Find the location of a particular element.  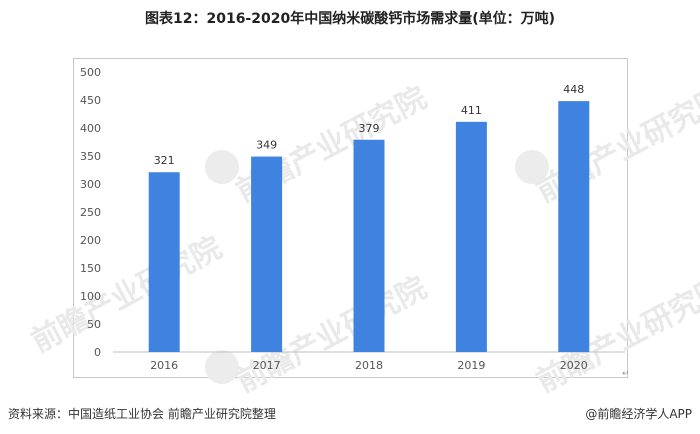

y-tick-label: 500 is located at coordinates (90, 72).